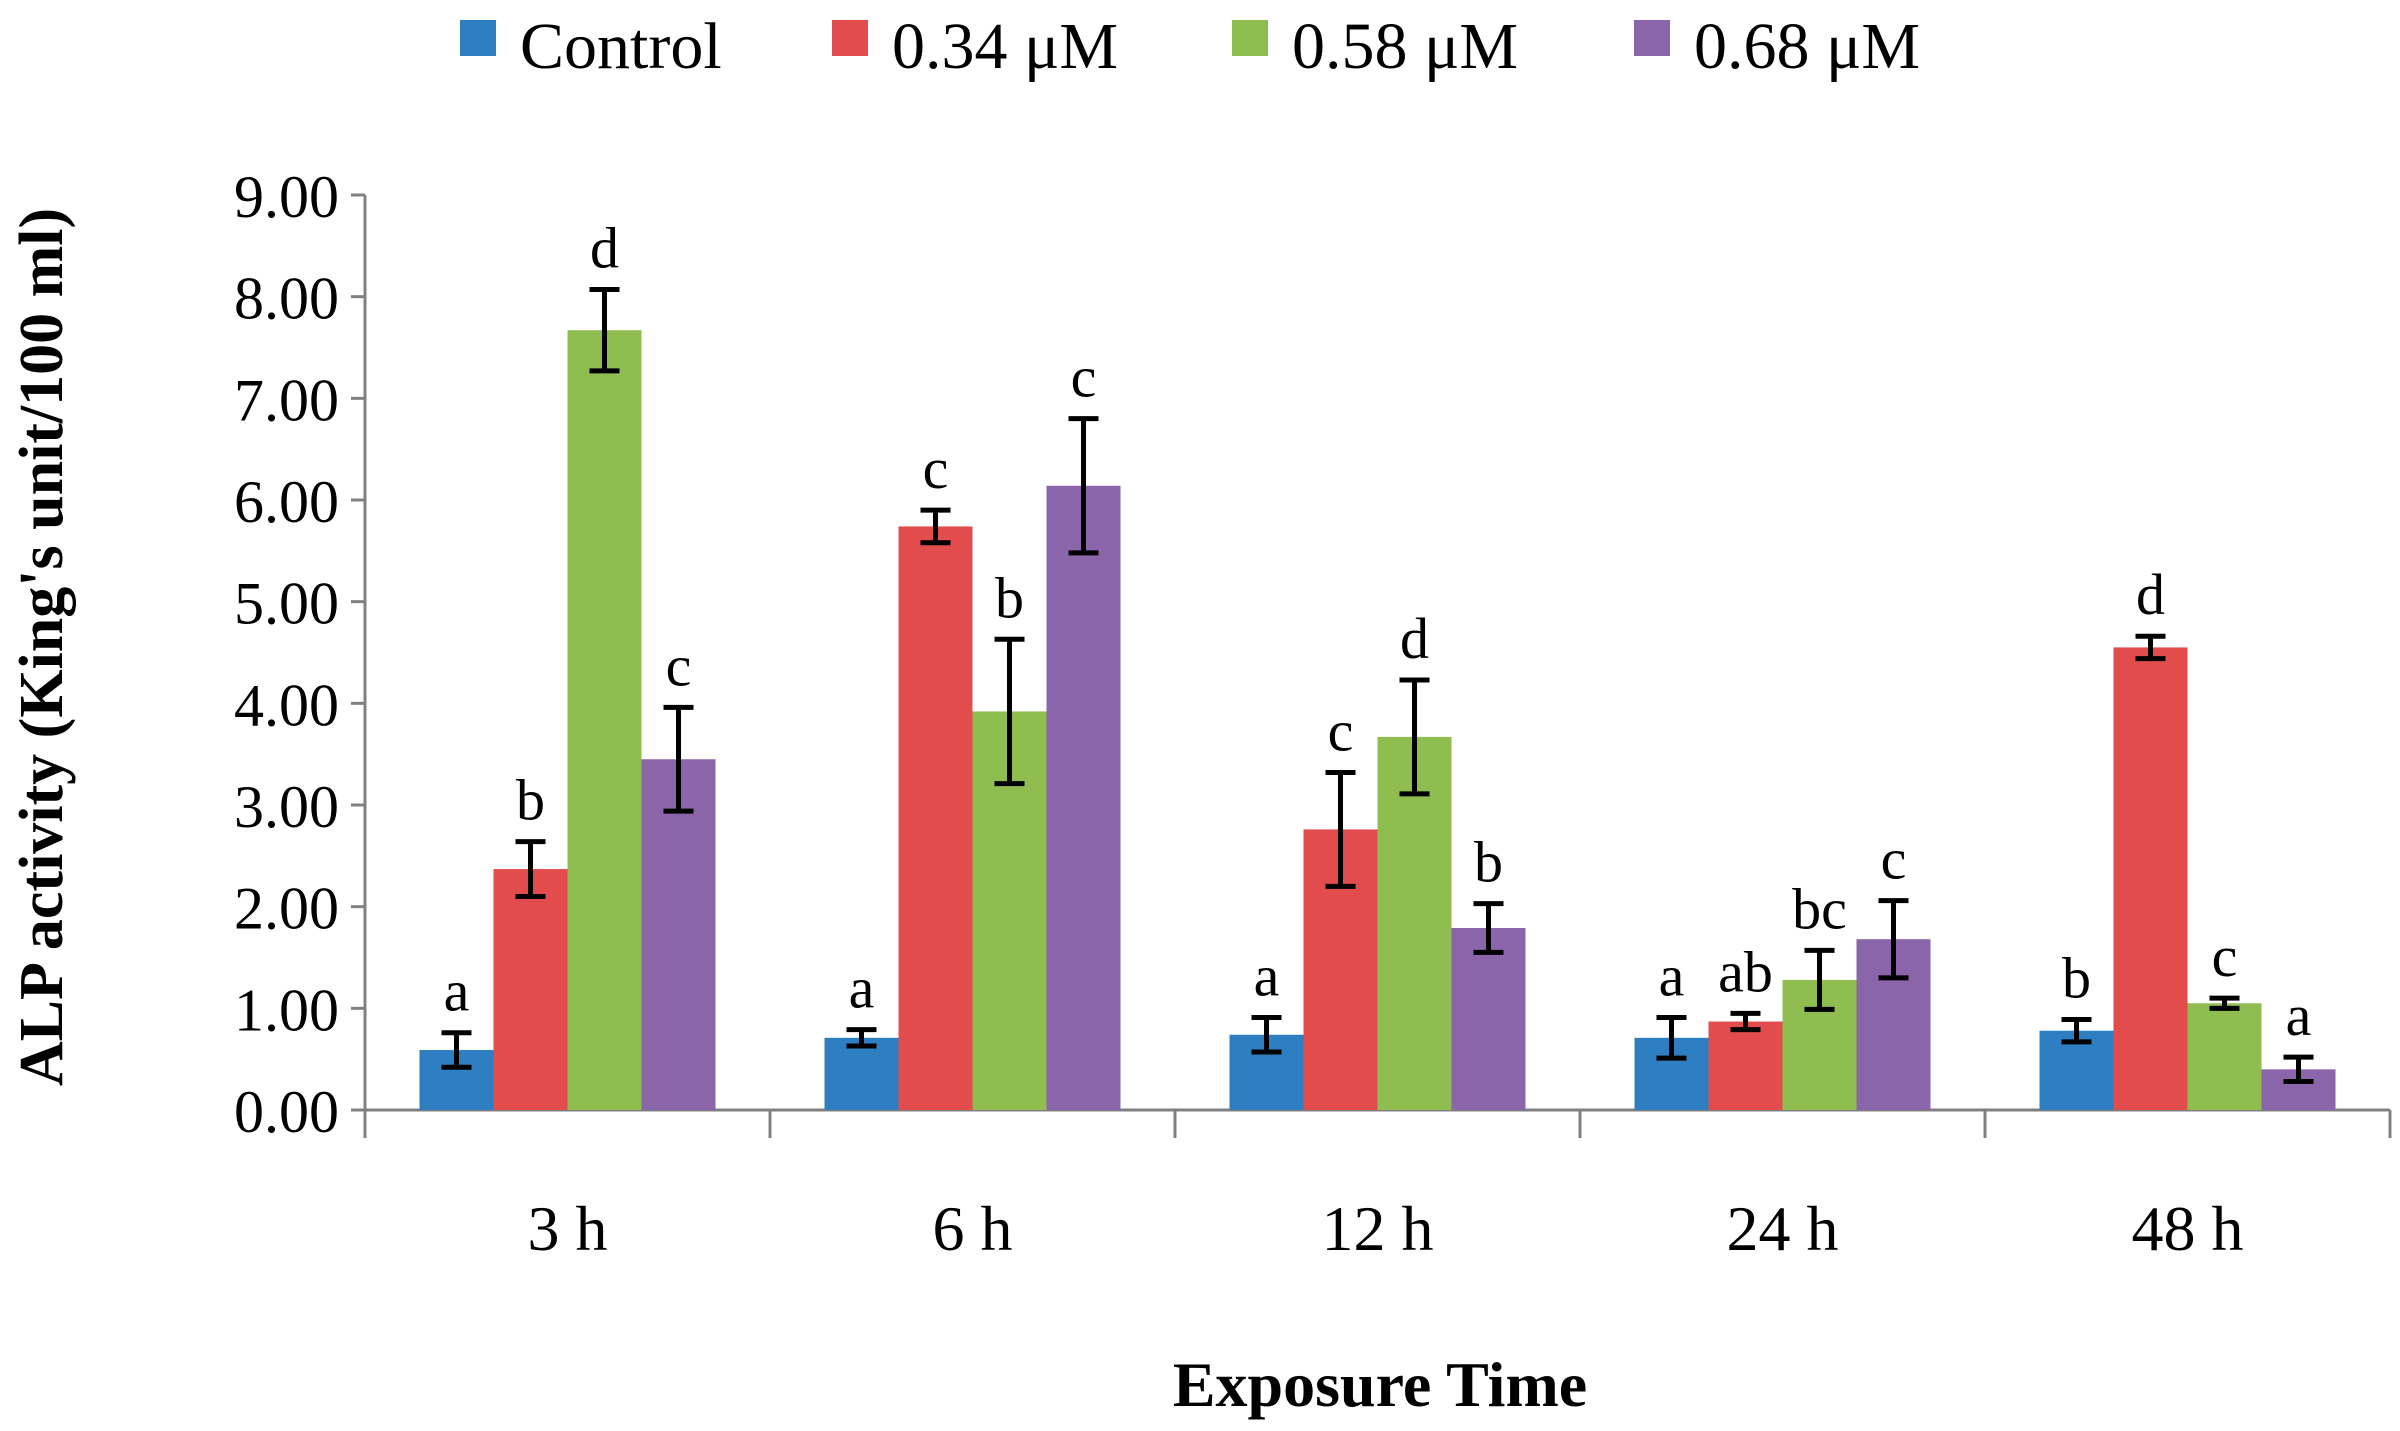 The width and height of the screenshot is (2400, 1431). I want to click on y-axis-label: ALP activity (King's unit/100 ml), so click(42, 647).